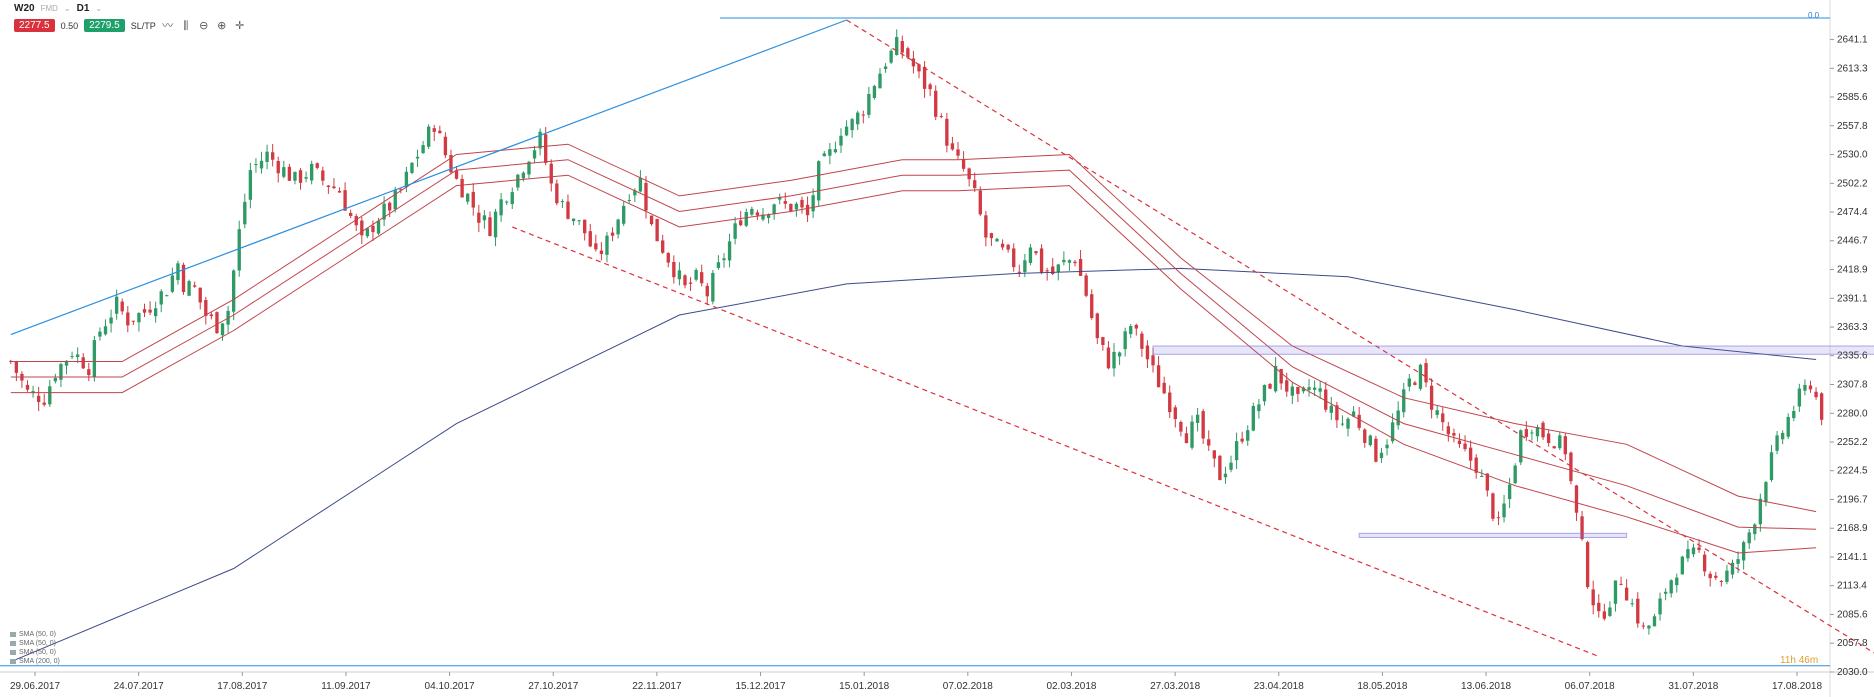  I want to click on x-tick-label: 31.07.2018, so click(1693, 686).